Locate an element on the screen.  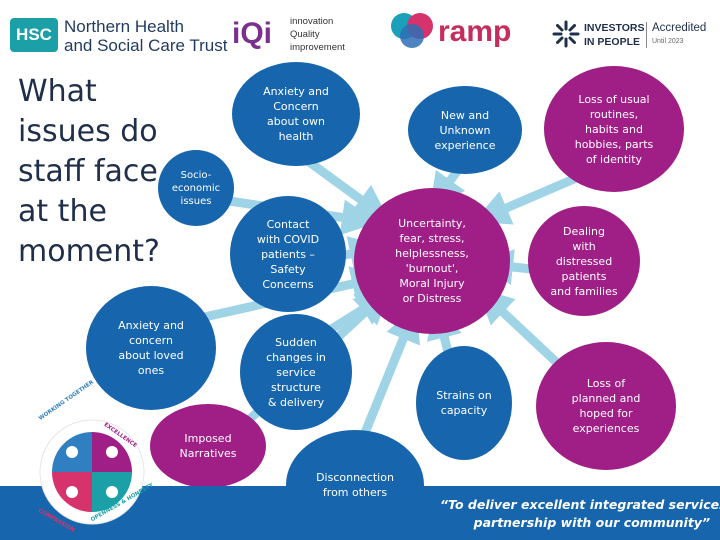
iip-star-icon is located at coordinates (566, 34).